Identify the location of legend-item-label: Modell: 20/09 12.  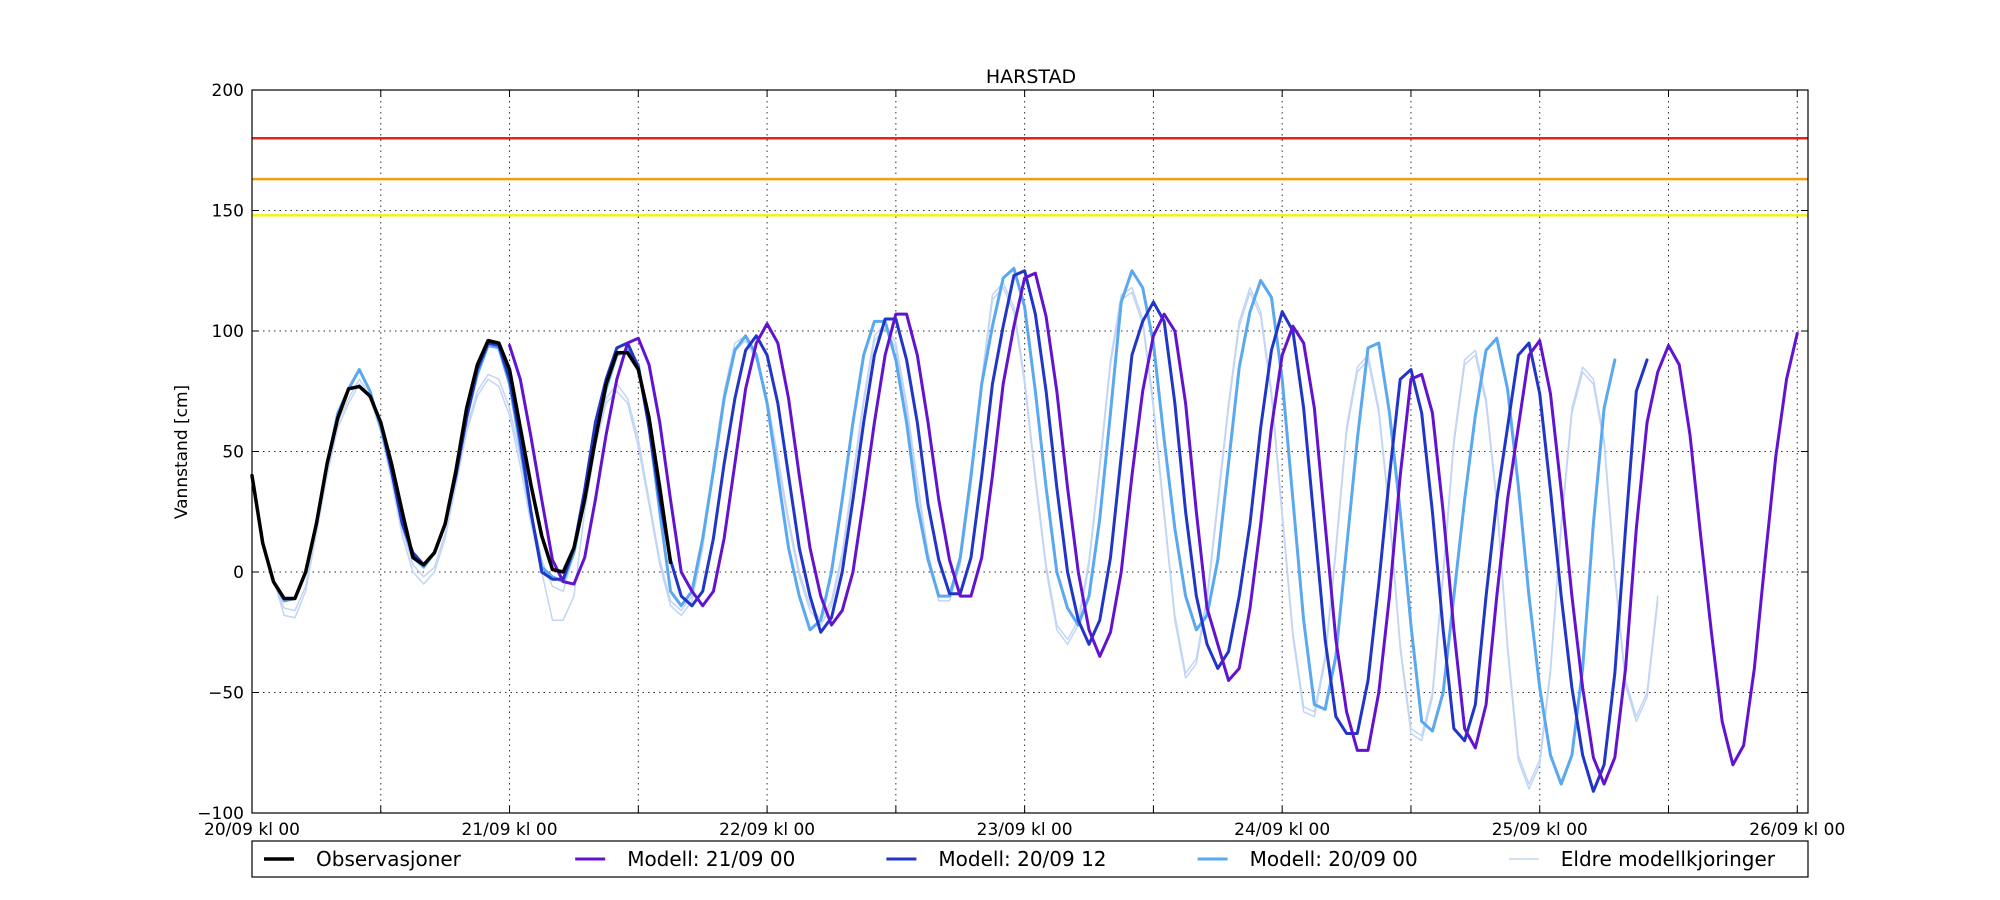
(1022, 859).